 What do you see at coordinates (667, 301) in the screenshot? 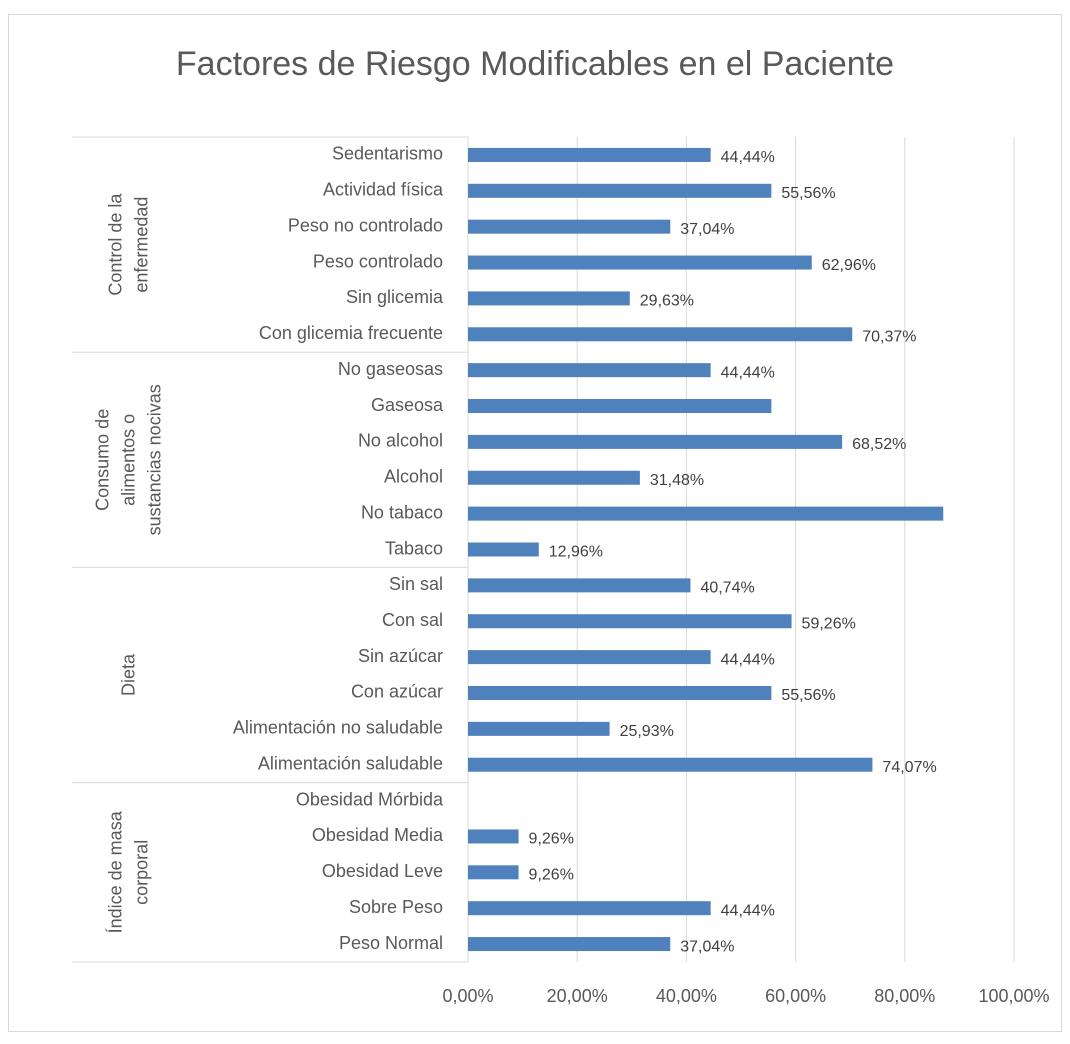
I see `value-label: 29,63%` at bounding box center [667, 301].